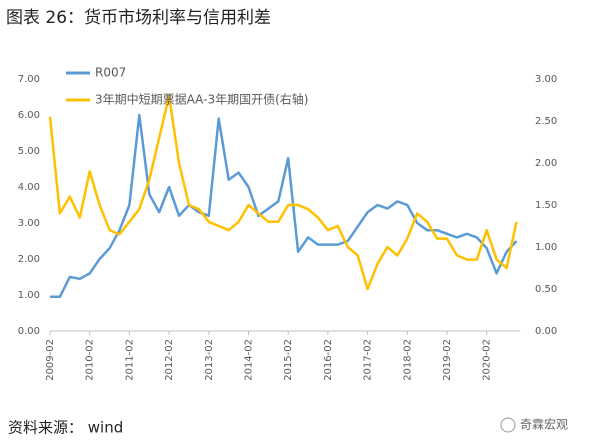 This screenshot has height=443, width=600. What do you see at coordinates (29, 151) in the screenshot?
I see `y-tick-label: 5.00` at bounding box center [29, 151].